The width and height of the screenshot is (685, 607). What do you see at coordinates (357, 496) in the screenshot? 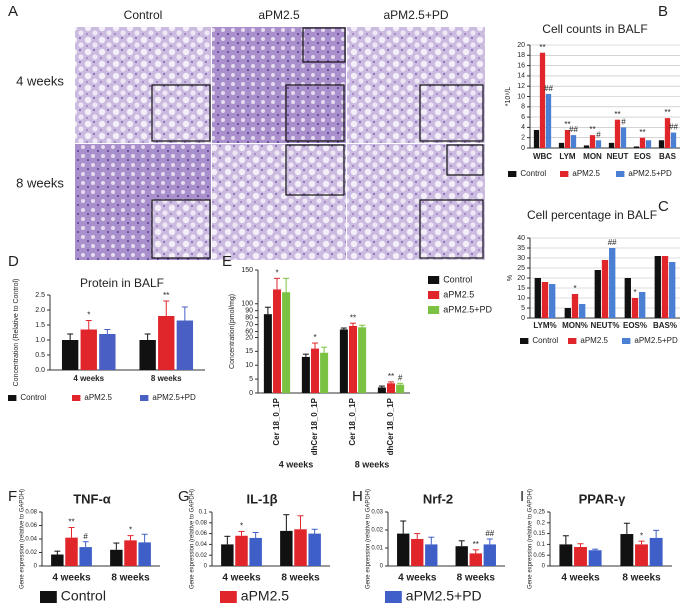
I see `panel-letter: H` at bounding box center [357, 496].